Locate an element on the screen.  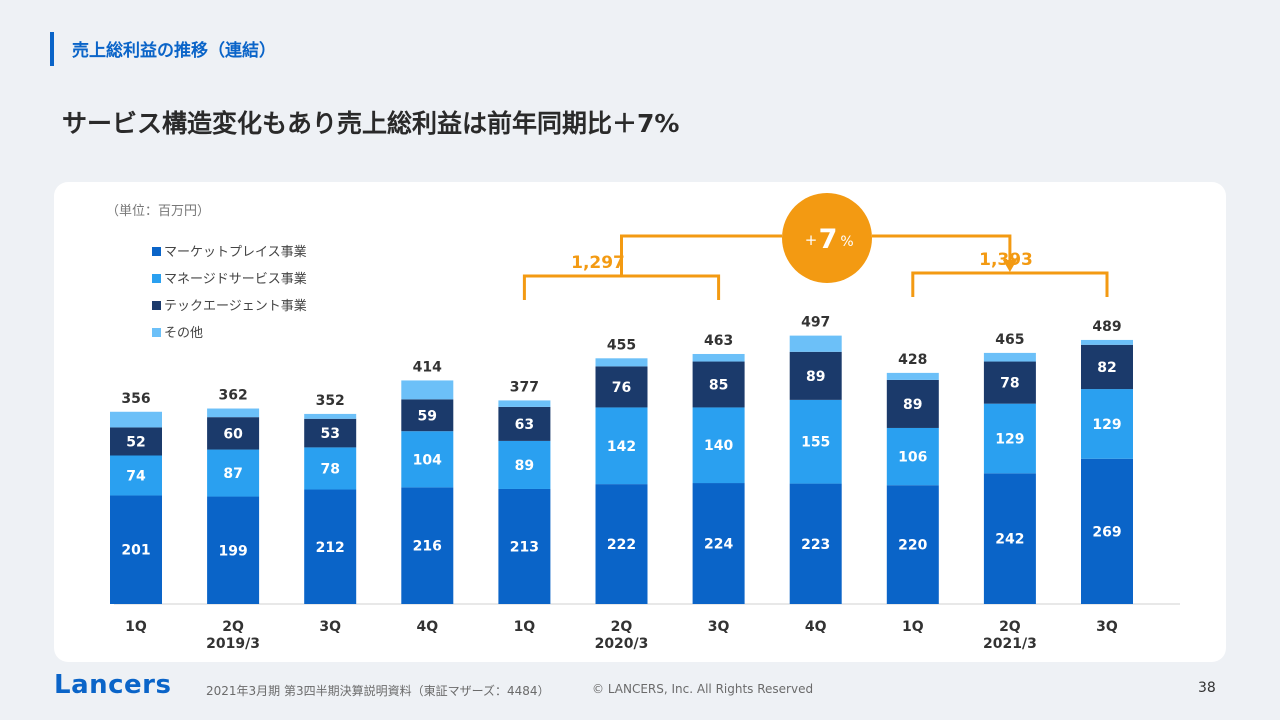
data-label: 216 is located at coordinates (427, 547).